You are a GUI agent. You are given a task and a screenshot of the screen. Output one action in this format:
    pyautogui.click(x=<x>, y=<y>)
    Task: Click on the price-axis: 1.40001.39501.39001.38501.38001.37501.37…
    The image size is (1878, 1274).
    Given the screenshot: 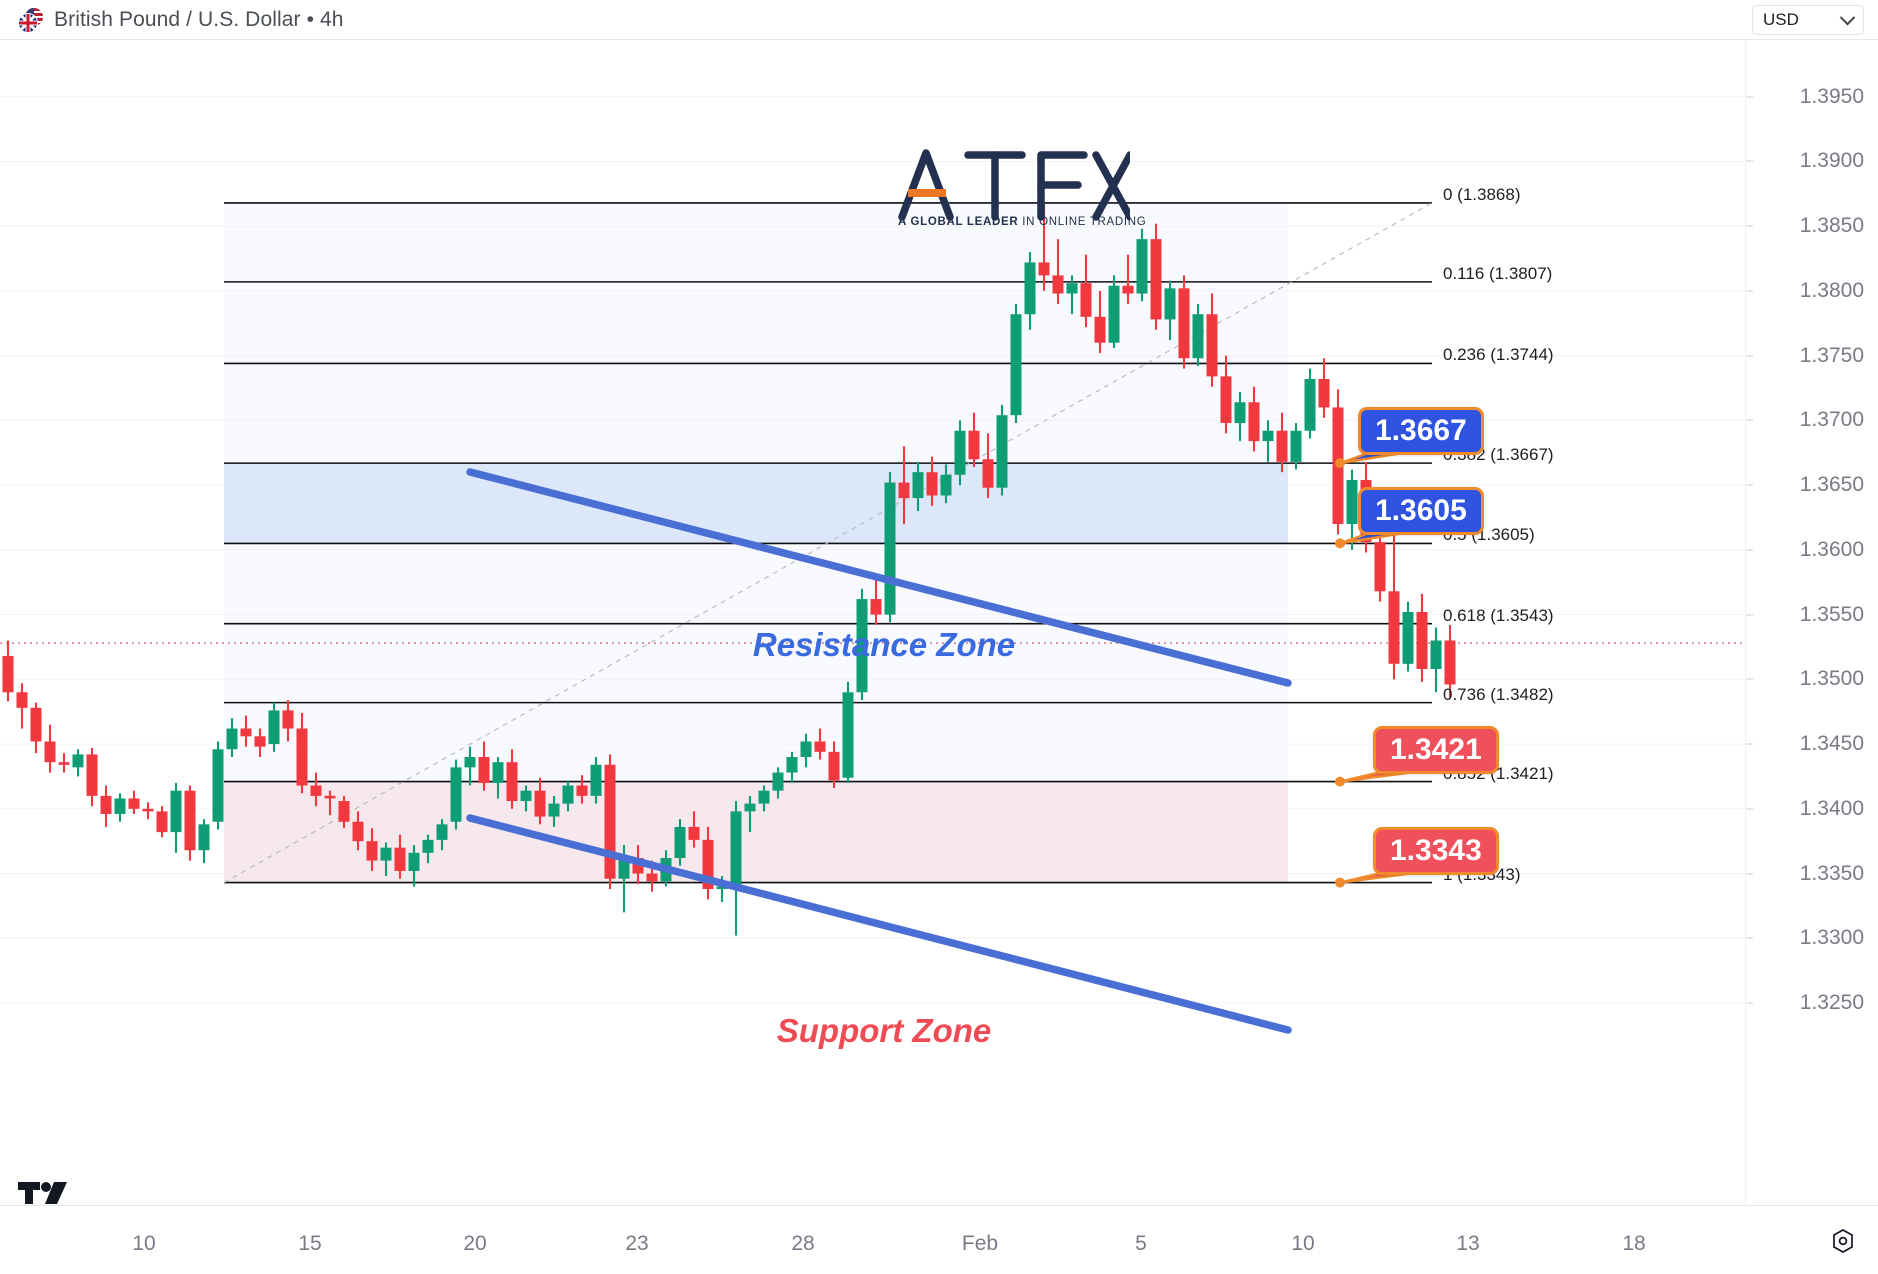 What is the action you would take?
    pyautogui.click(x=1811, y=612)
    